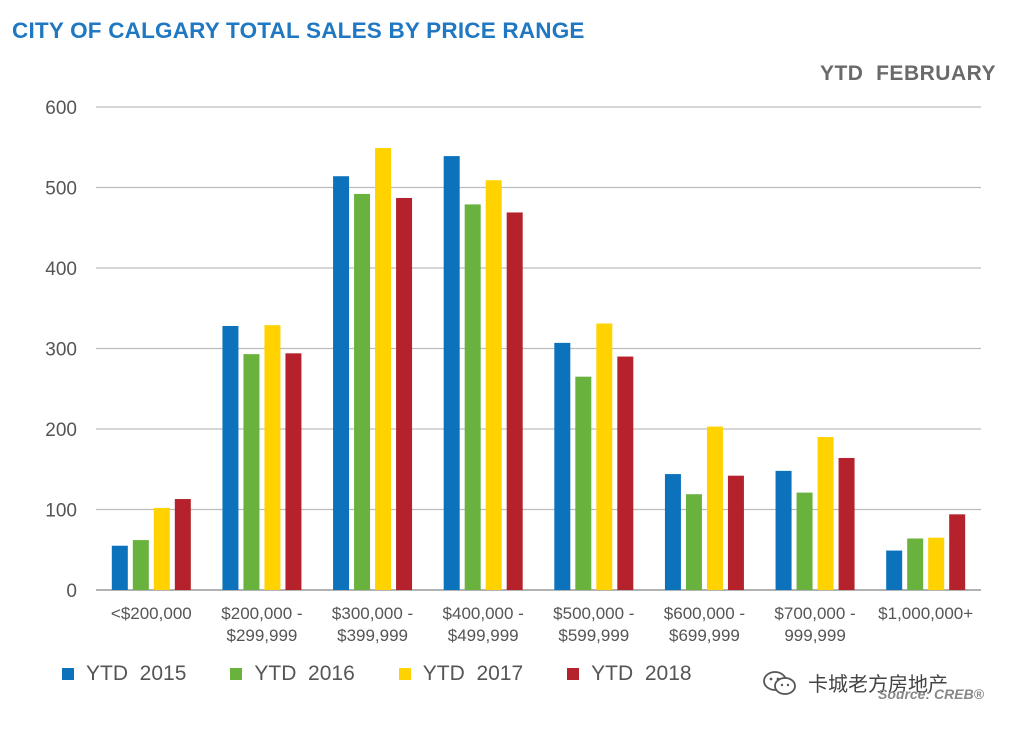 The height and width of the screenshot is (729, 1014). Describe the element at coordinates (925, 613) in the screenshot. I see `x-tick-label: $1,000,000+` at that location.